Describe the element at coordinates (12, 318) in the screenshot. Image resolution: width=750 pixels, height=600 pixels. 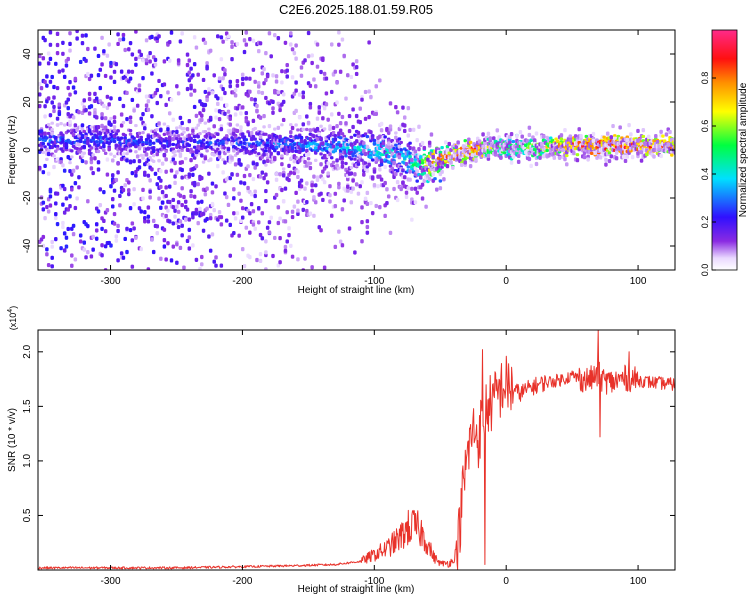
I see `snr-scale-note: (x104)` at that location.